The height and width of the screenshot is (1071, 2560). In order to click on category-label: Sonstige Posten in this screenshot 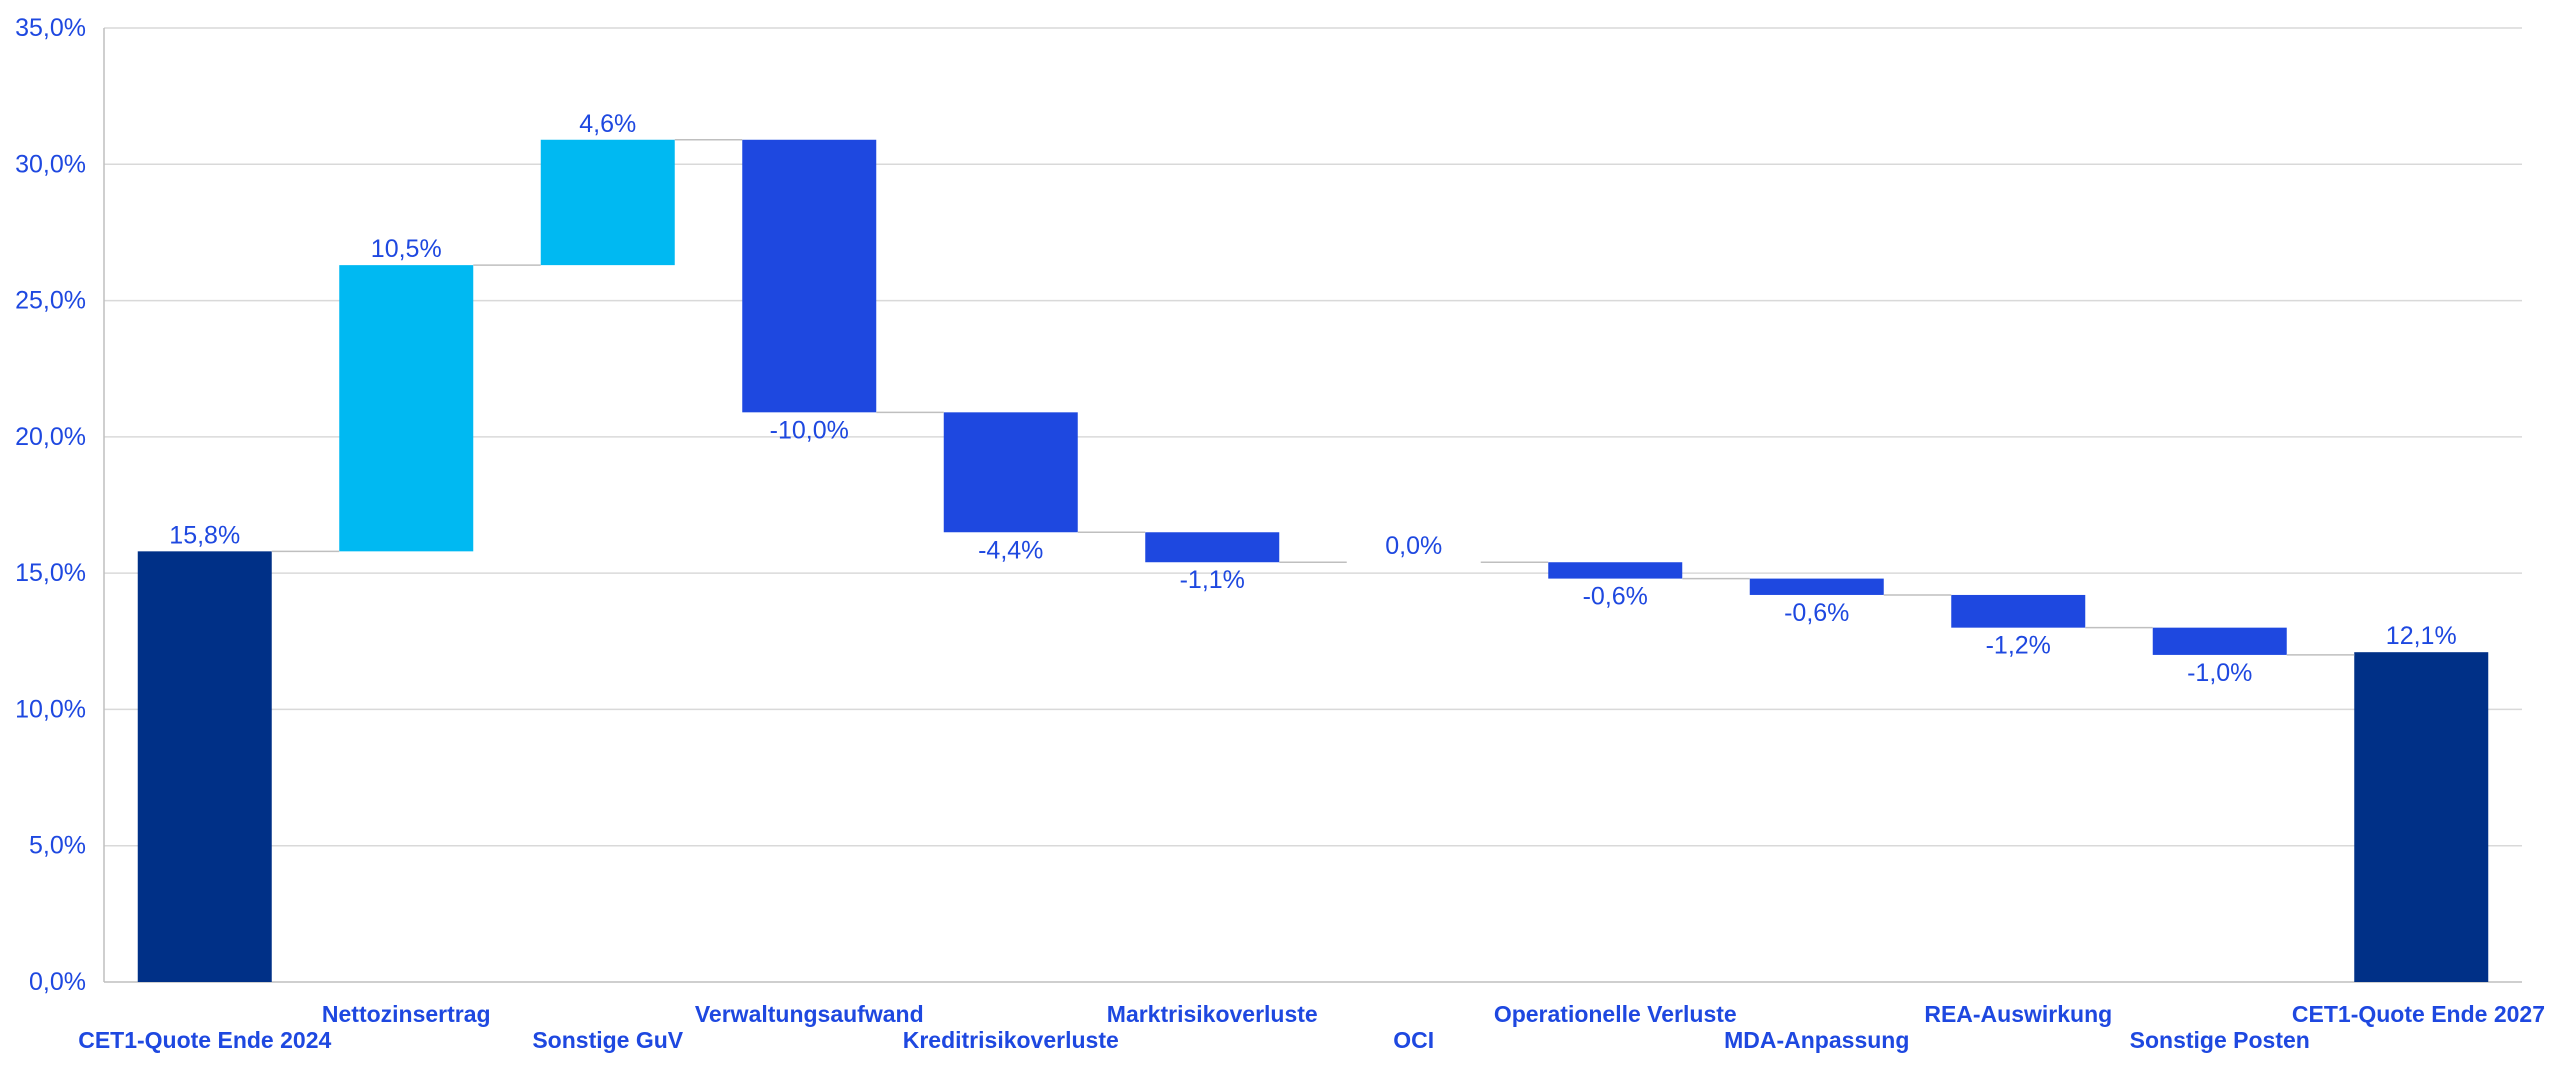, I will do `click(2220, 1040)`.